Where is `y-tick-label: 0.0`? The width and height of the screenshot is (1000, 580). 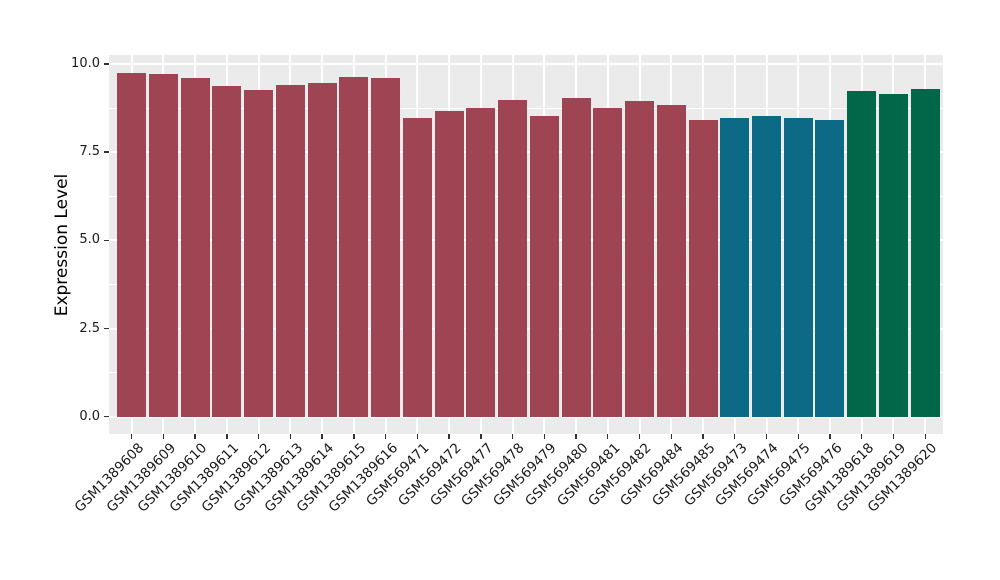
y-tick-label: 0.0 is located at coordinates (89, 416).